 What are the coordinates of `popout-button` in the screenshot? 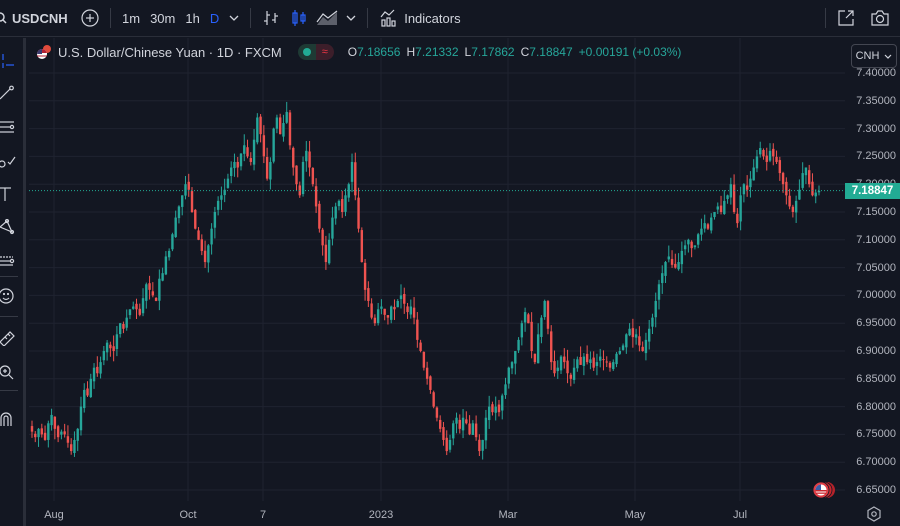 It's located at (846, 18).